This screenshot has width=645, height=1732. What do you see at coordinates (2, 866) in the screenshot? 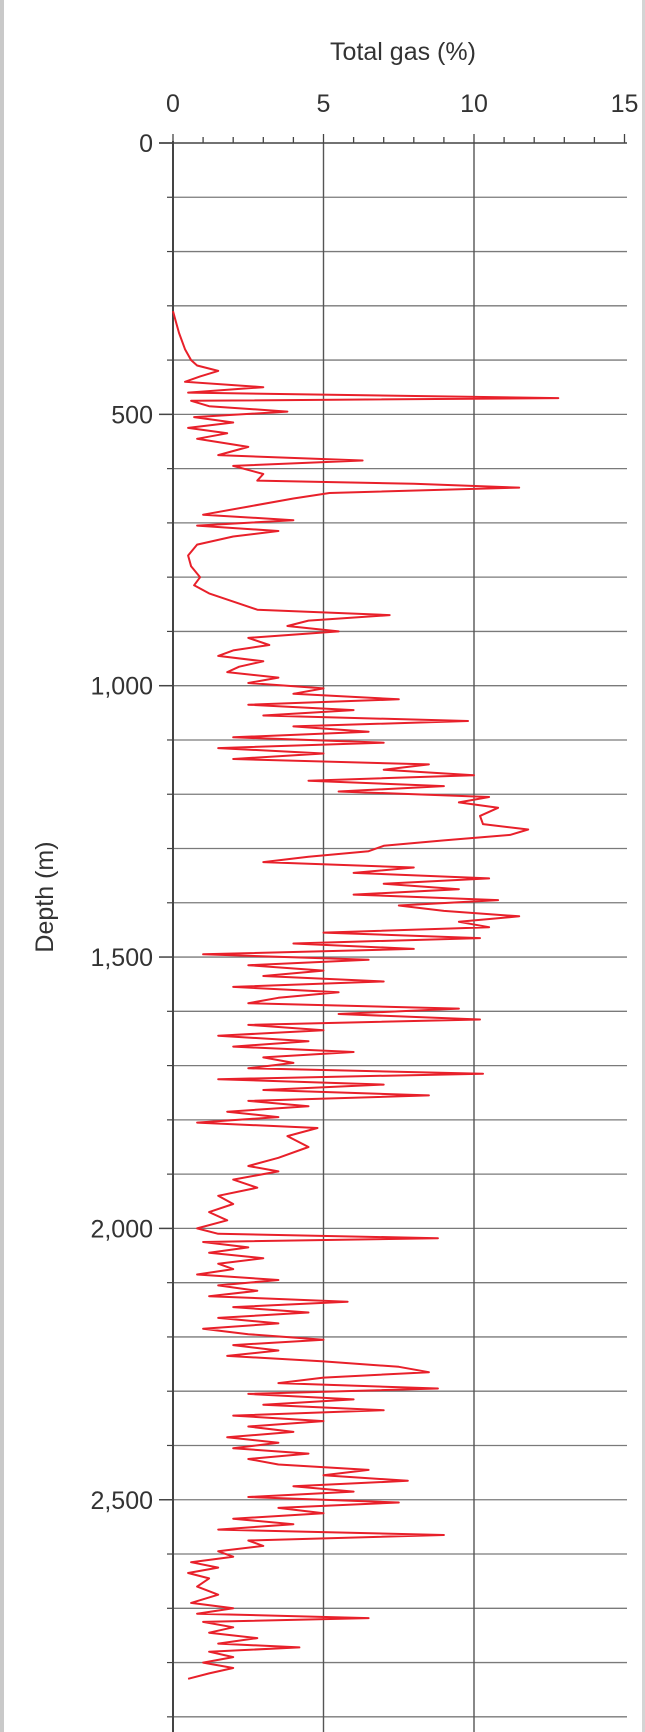
I see `left-frame-border` at bounding box center [2, 866].